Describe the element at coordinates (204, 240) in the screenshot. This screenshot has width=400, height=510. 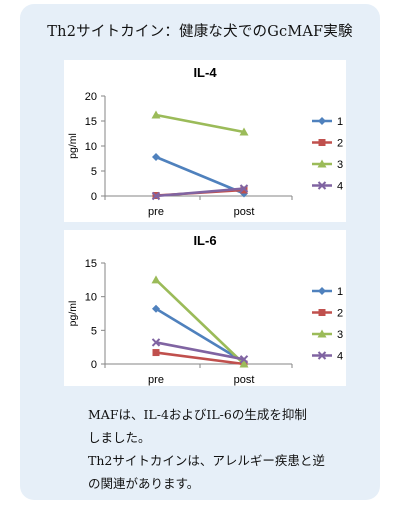
I see `chart-title: IL-6` at that location.